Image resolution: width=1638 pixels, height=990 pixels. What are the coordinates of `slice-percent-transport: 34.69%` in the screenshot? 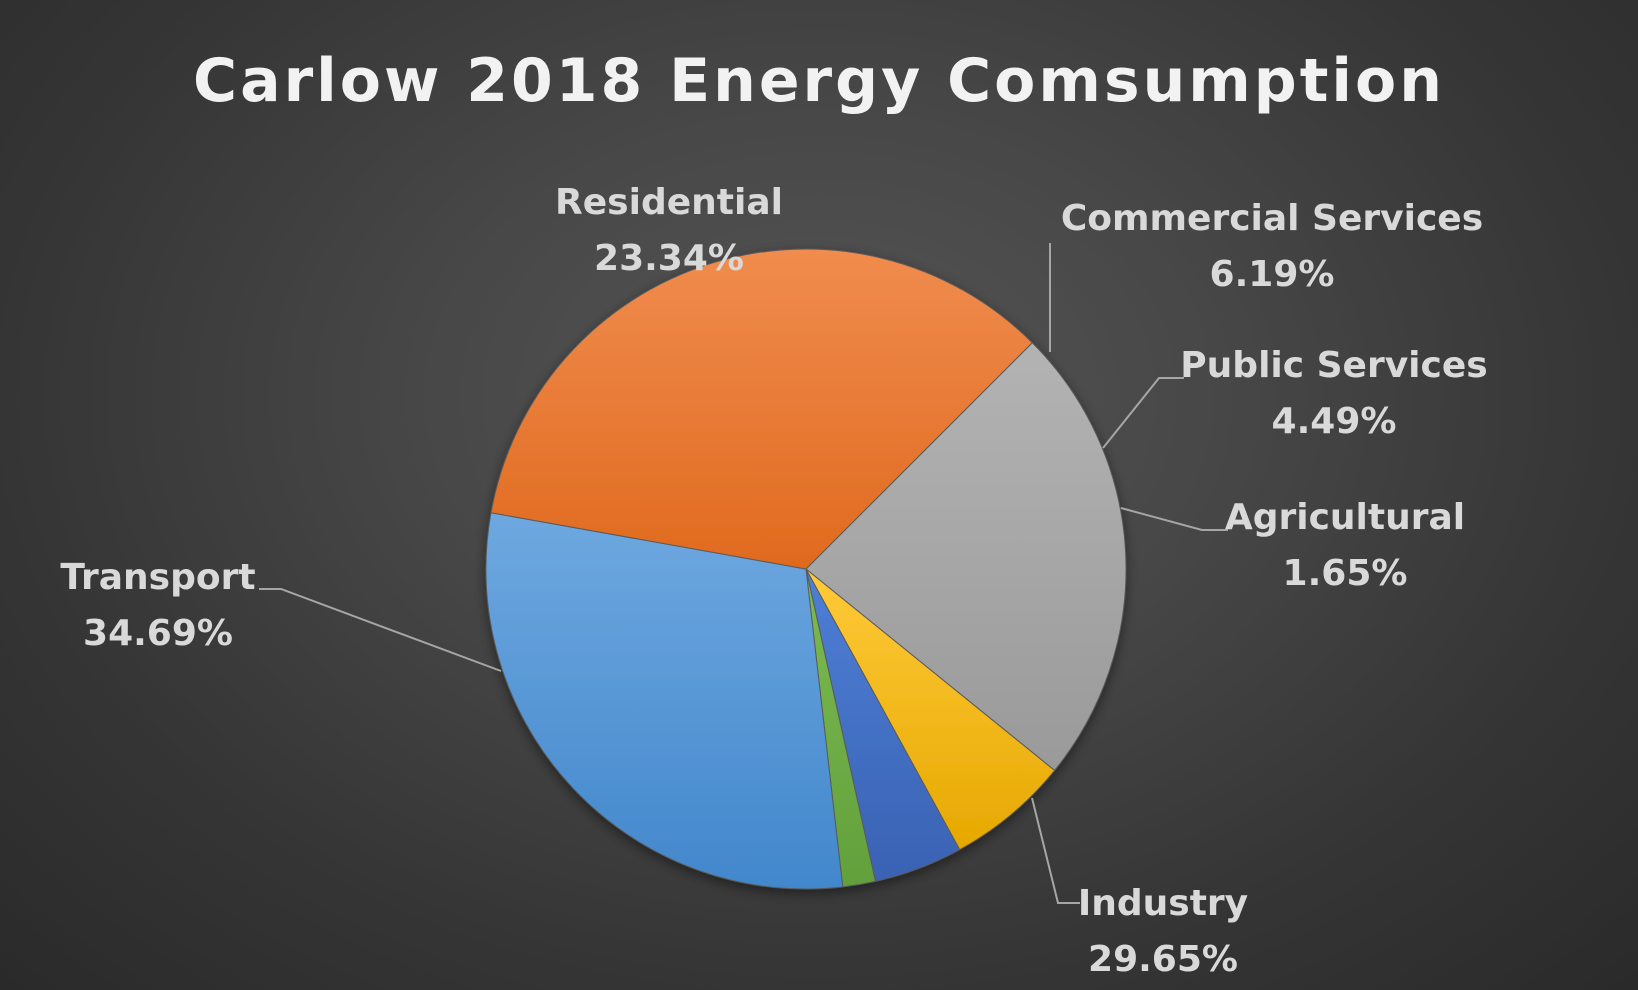 It's located at (158, 633).